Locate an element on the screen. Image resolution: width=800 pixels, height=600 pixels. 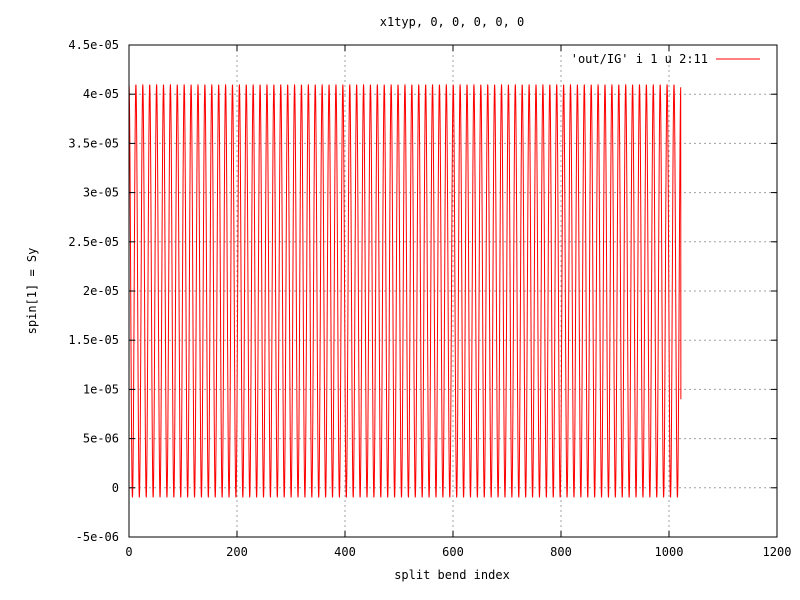
x-axis-label: split bend index is located at coordinates (452, 575).